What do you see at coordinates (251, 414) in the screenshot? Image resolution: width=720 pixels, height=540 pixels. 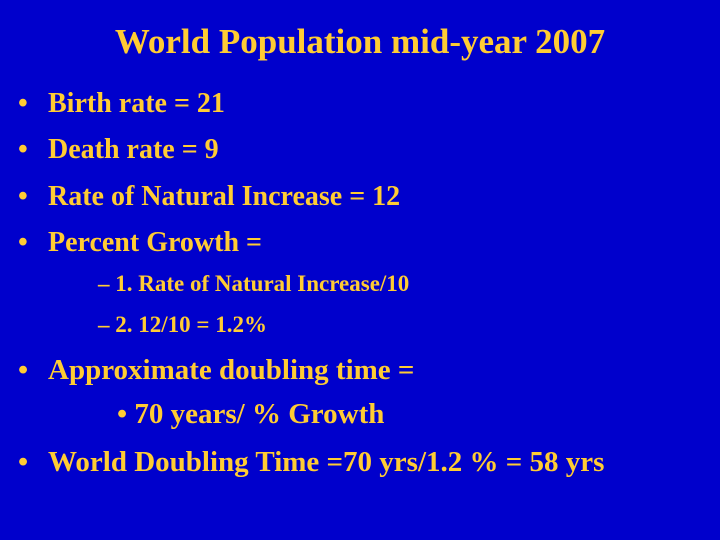 I see `doubling-formula: • 70 years/ % Growth` at bounding box center [251, 414].